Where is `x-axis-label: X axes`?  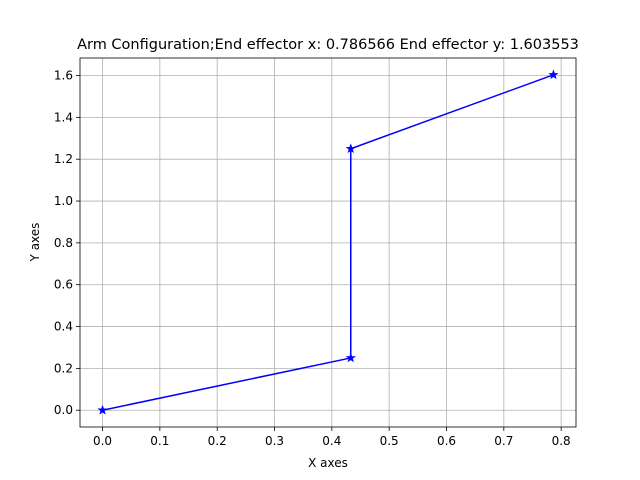 x-axis-label: X axes is located at coordinates (328, 463).